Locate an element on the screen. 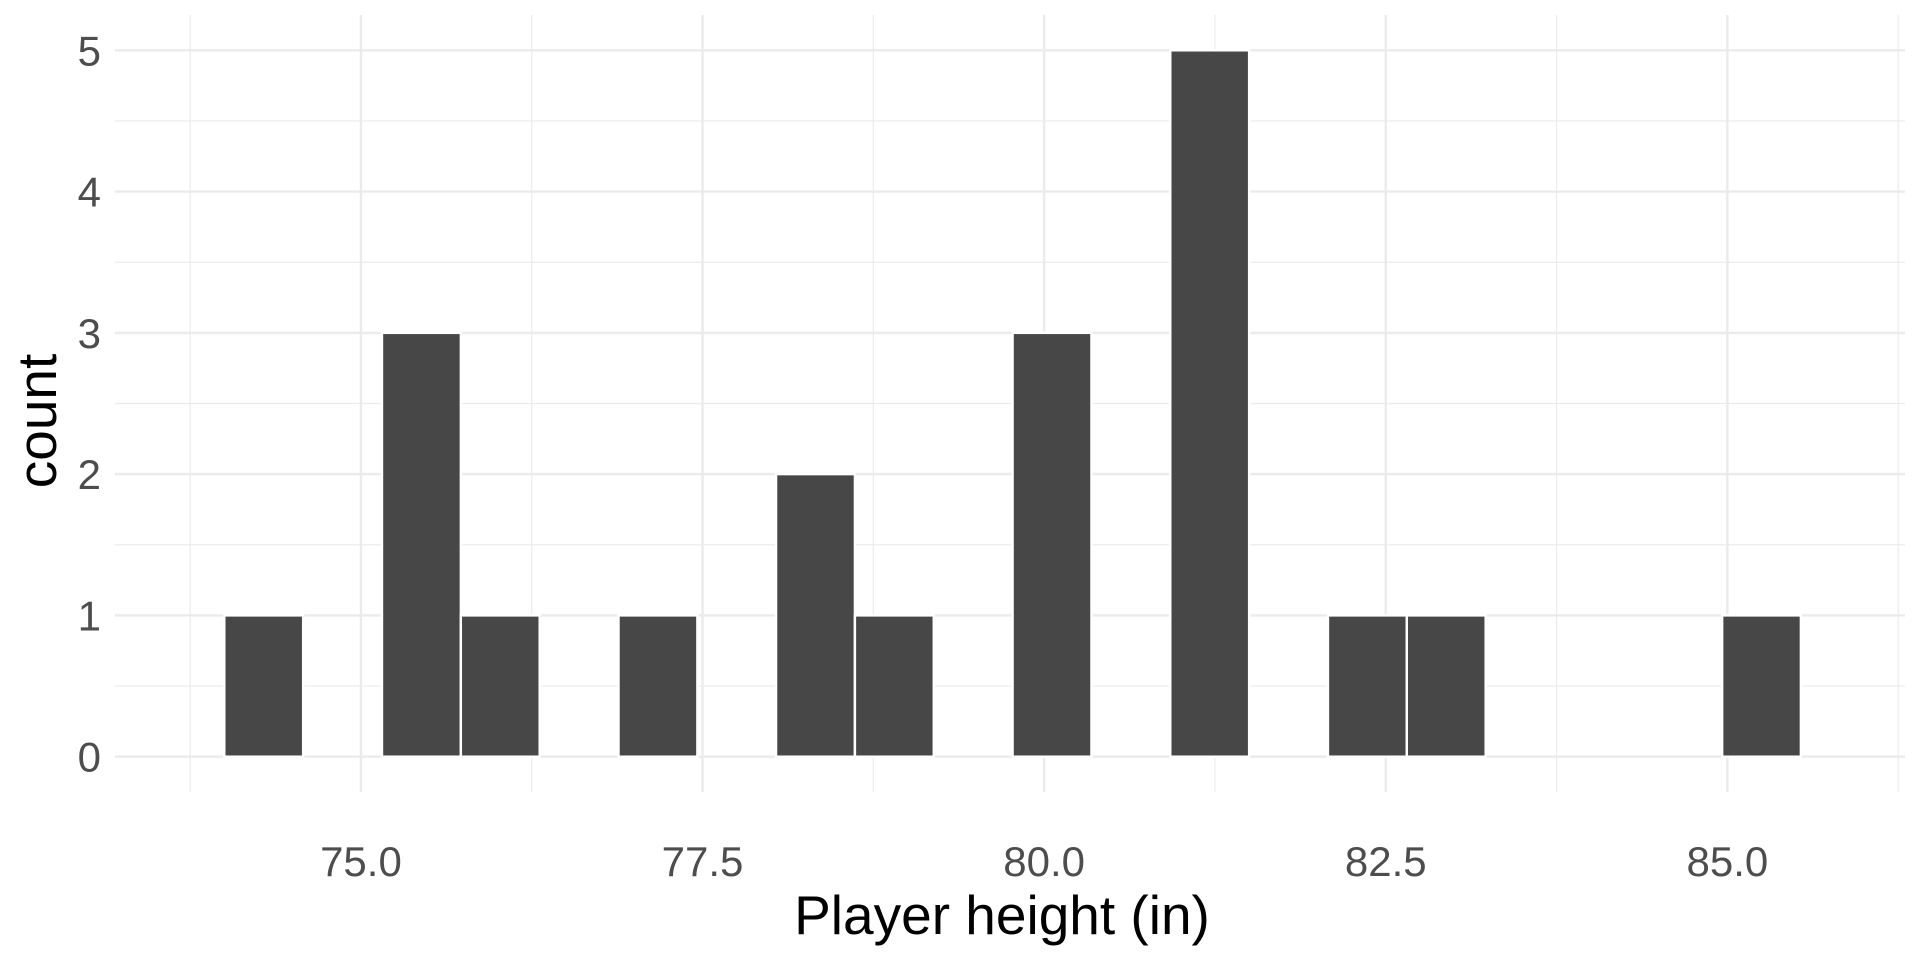 The height and width of the screenshot is (960, 1920). x-tick-label: 82.5 is located at coordinates (1386, 861).